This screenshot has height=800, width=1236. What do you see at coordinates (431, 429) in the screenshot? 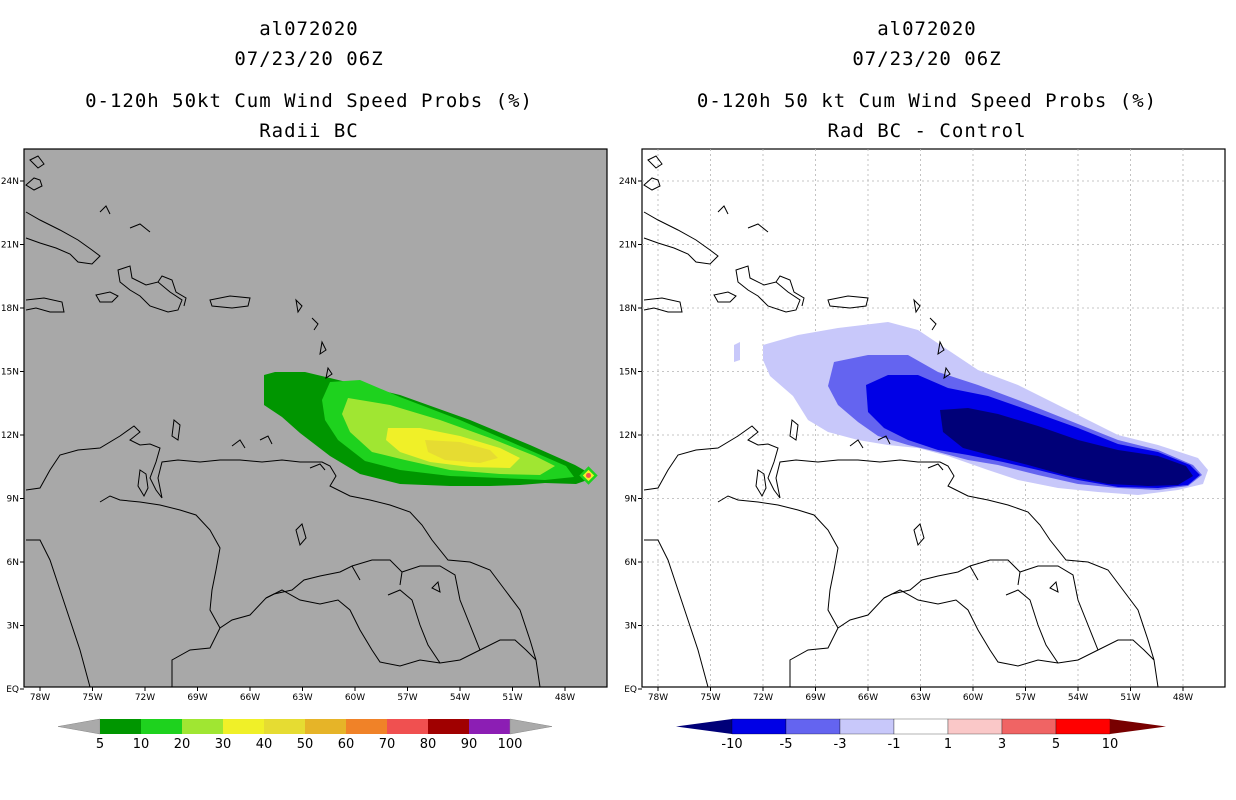
I see `left-probability-shading` at bounding box center [431, 429].